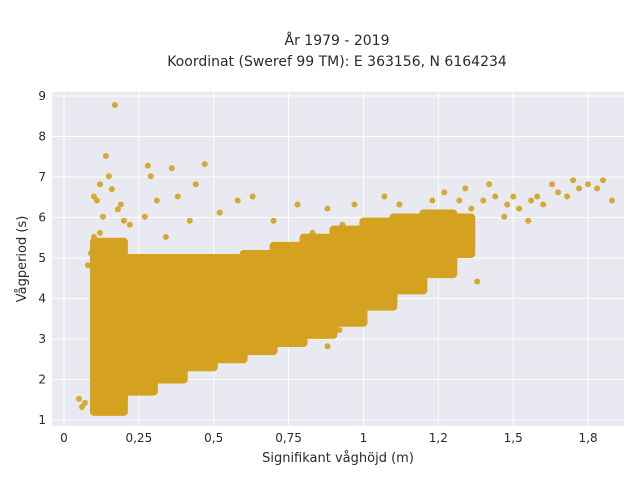  Describe the element at coordinates (138, 438) in the screenshot. I see `x-tick-label: 0,25` at that location.